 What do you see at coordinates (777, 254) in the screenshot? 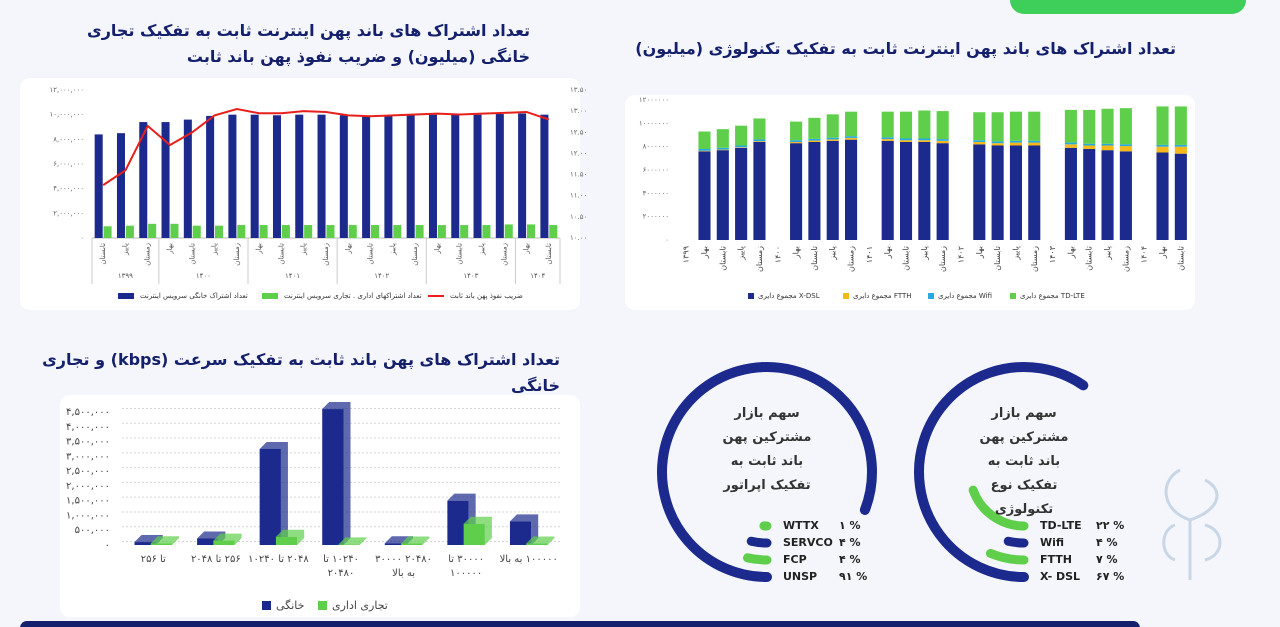
I see `x-tick-label: ۱۴۰۰` at bounding box center [777, 254].